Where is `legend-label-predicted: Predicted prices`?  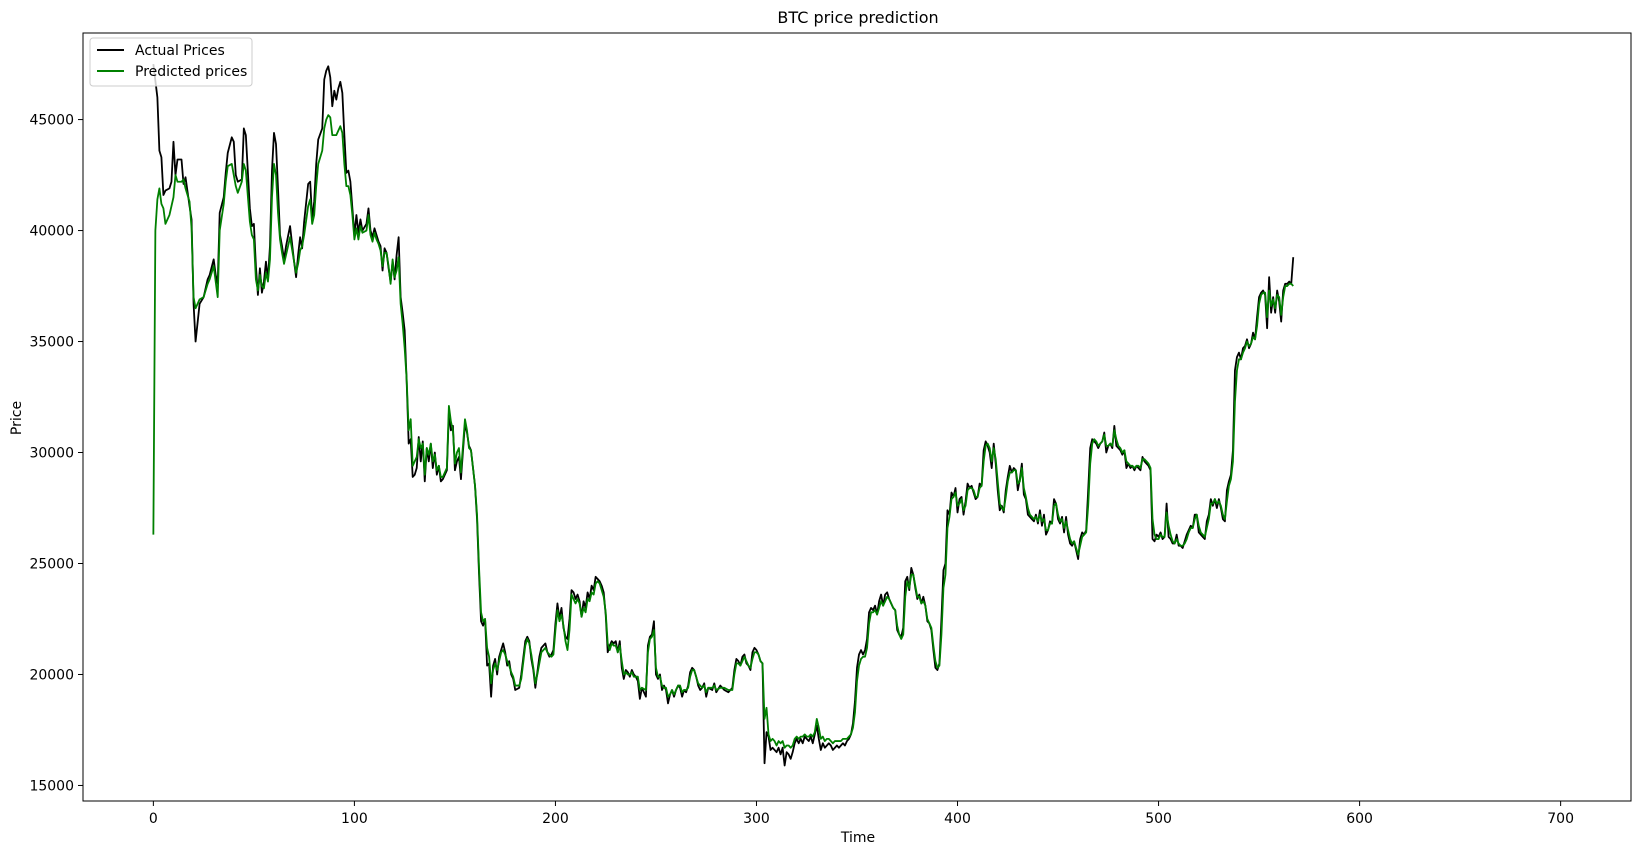 legend-label-predicted: Predicted prices is located at coordinates (191, 72).